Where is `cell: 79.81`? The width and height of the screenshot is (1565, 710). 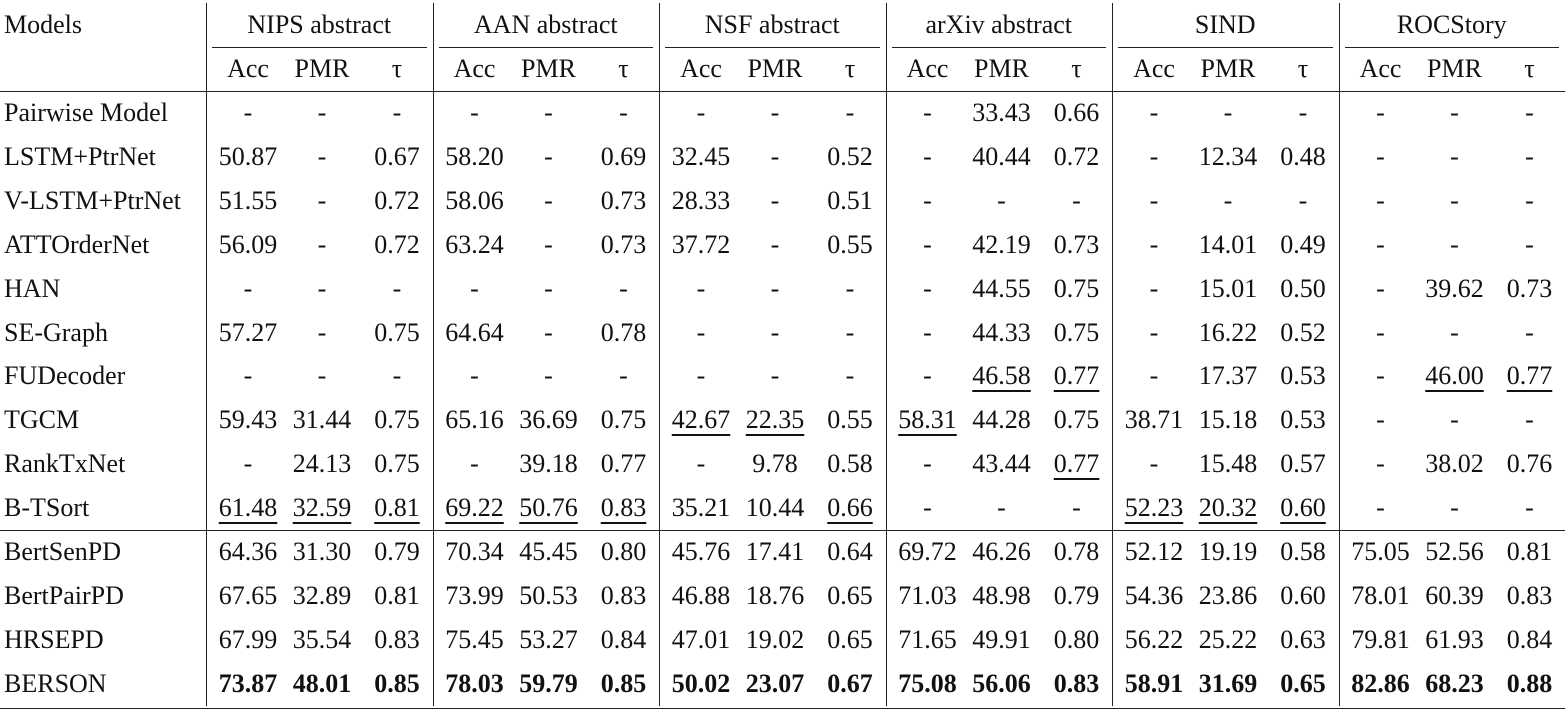
cell: 79.81 is located at coordinates (1380, 639).